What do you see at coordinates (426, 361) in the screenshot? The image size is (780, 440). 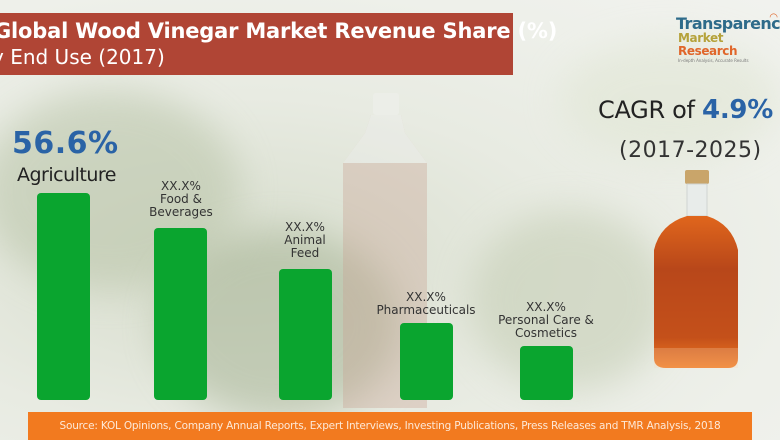 I see `bar-pharmaceuticals` at bounding box center [426, 361].